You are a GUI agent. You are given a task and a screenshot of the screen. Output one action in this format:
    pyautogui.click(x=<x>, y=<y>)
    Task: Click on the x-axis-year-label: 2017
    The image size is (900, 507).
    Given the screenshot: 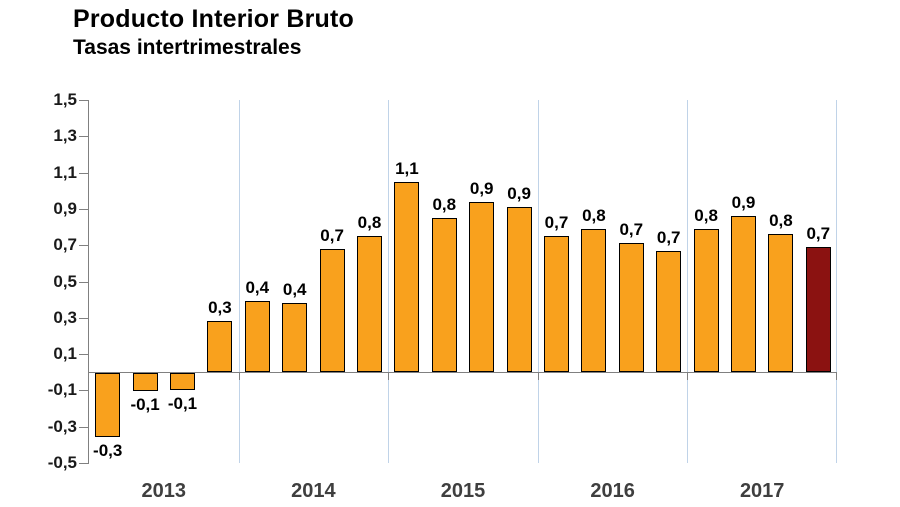 What is the action you would take?
    pyautogui.click(x=762, y=491)
    